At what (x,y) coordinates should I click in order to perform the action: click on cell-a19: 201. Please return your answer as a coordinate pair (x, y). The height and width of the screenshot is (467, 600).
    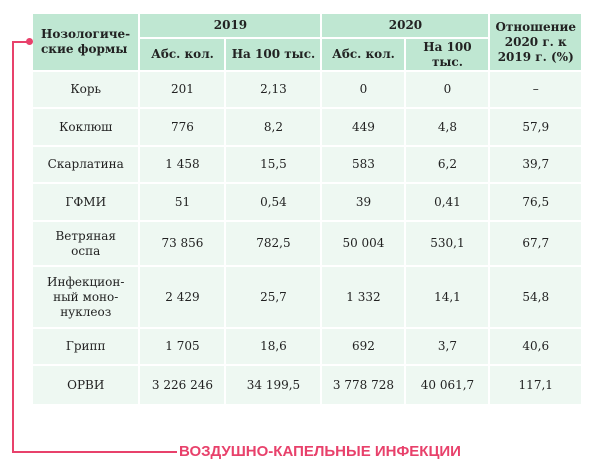
    Looking at the image, I should click on (182, 89).